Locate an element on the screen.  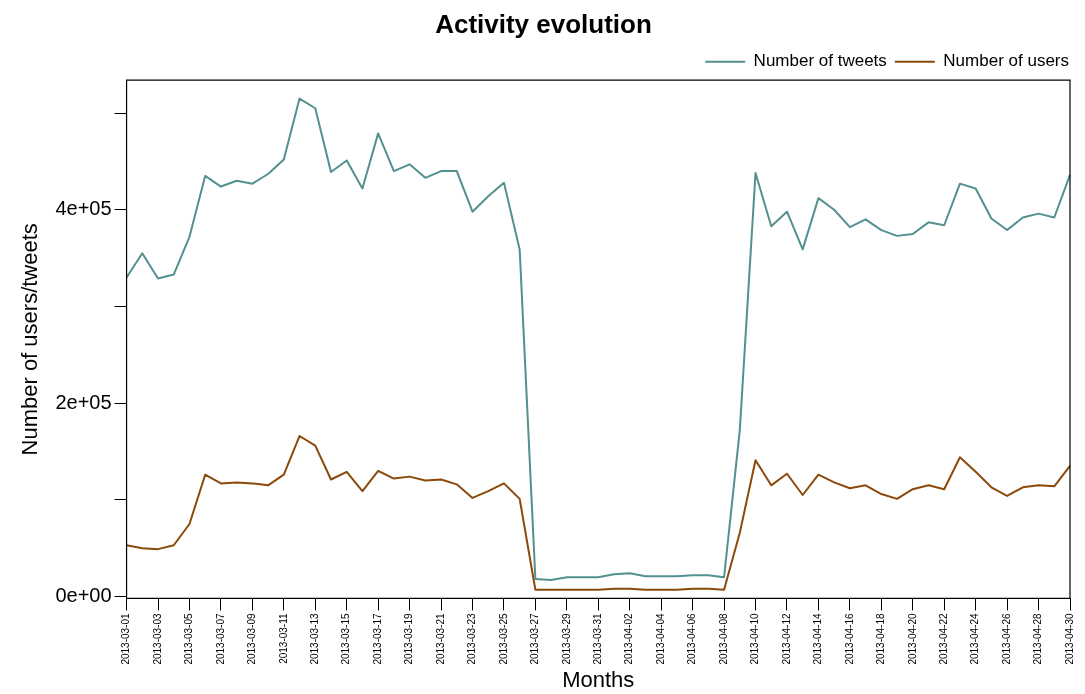
x-tick-label: 2013-03-17 is located at coordinates (377, 639).